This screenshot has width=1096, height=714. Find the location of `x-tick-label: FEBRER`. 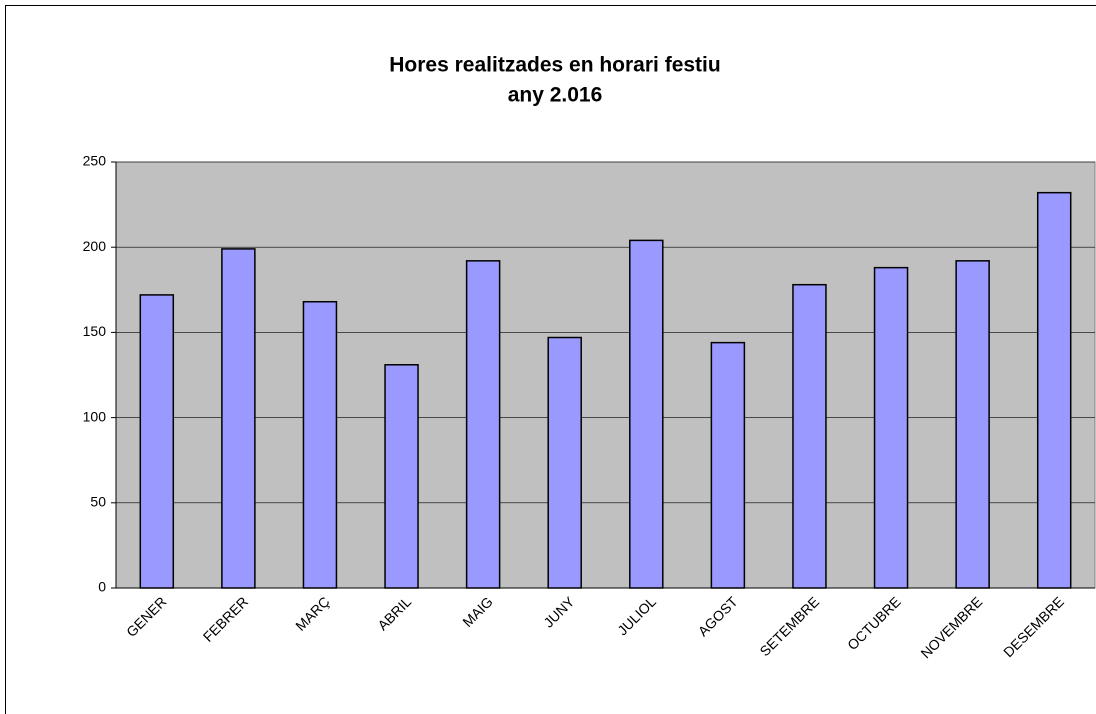

x-tick-label: FEBRER is located at coordinates (225, 618).